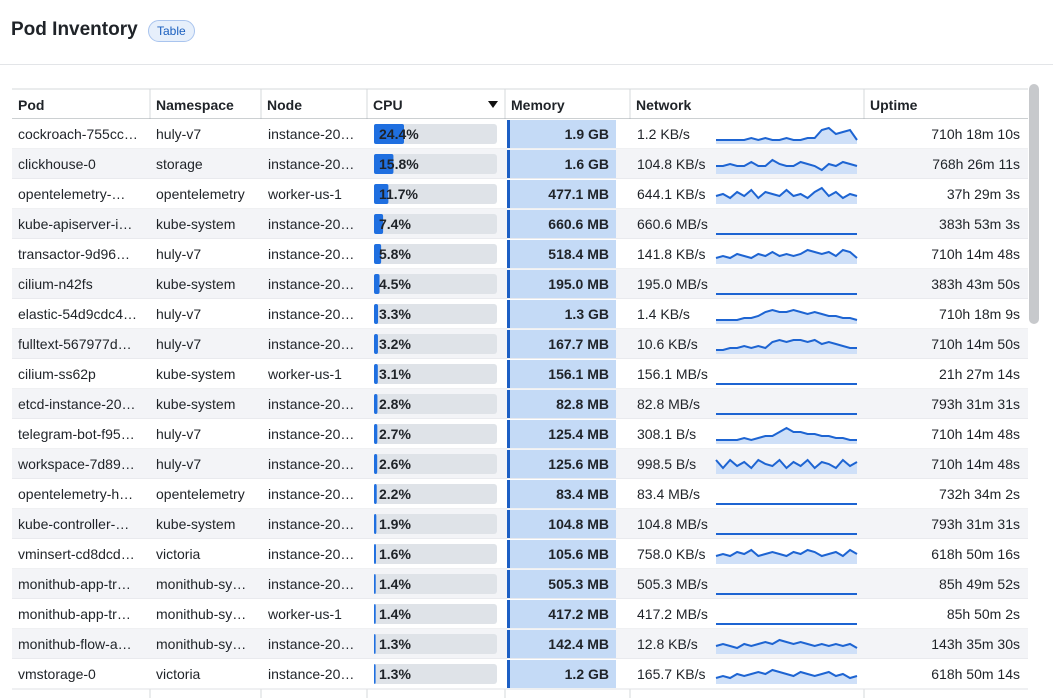 The height and width of the screenshot is (698, 1053). What do you see at coordinates (395, 464) in the screenshot?
I see `cpu-label: 2.6%` at bounding box center [395, 464].